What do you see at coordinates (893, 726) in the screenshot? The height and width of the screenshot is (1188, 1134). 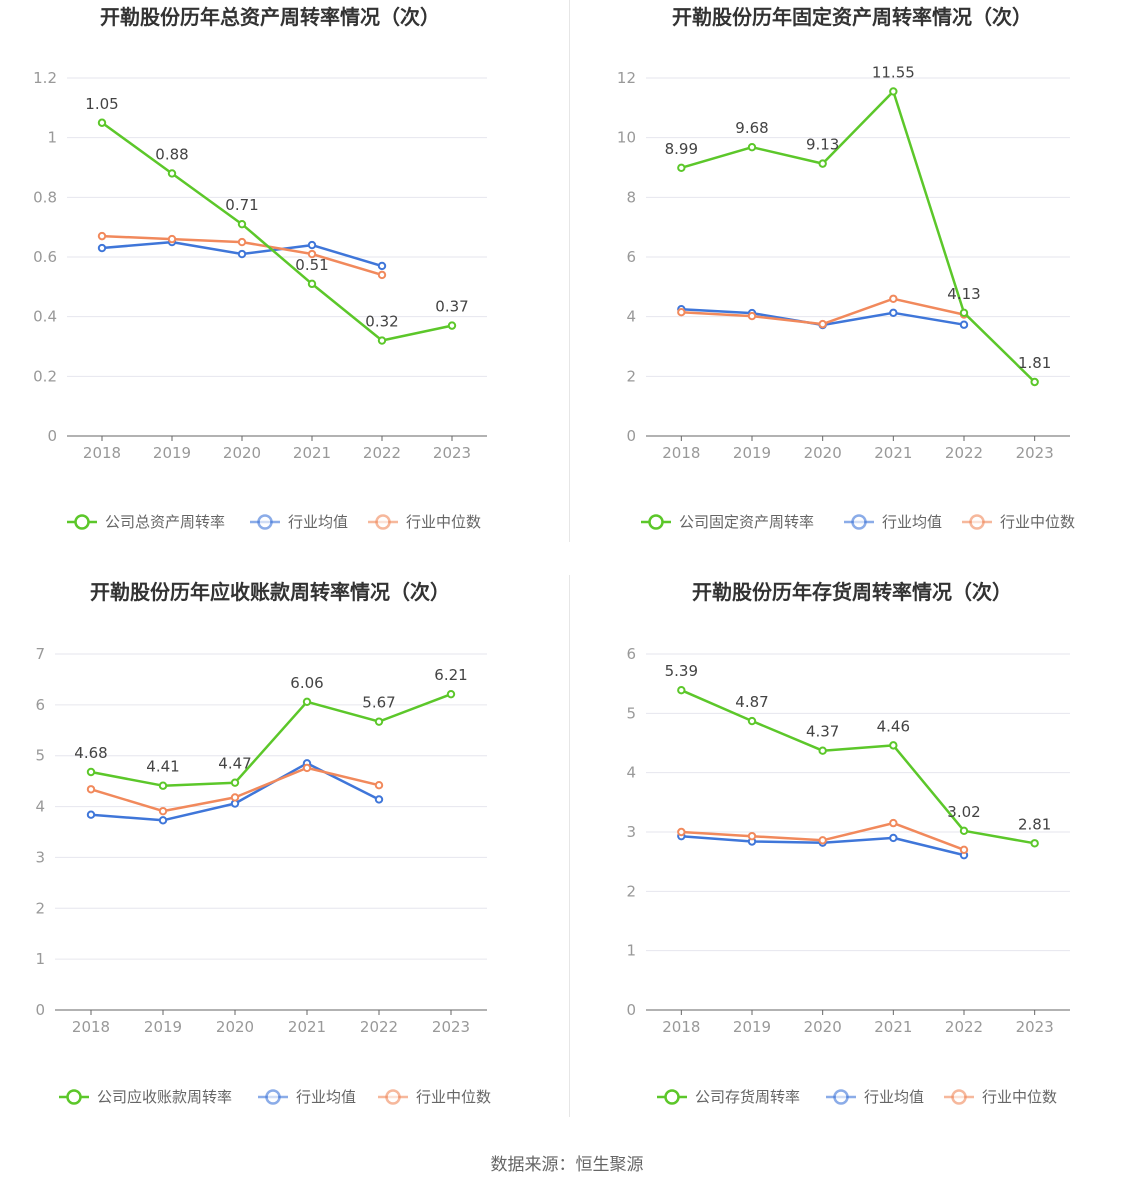 I see `data-label: 4.46` at bounding box center [893, 726].